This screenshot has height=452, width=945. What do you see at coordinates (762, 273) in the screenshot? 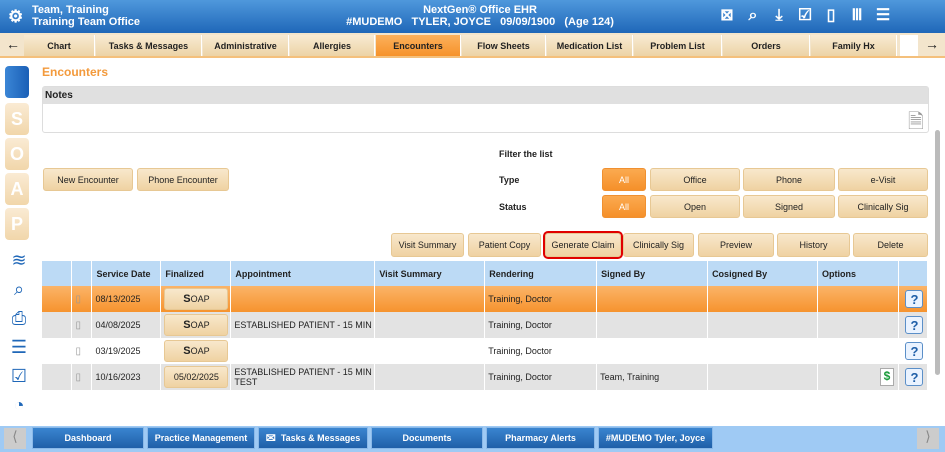
I see `column-header: Cosigned By` at bounding box center [762, 273].